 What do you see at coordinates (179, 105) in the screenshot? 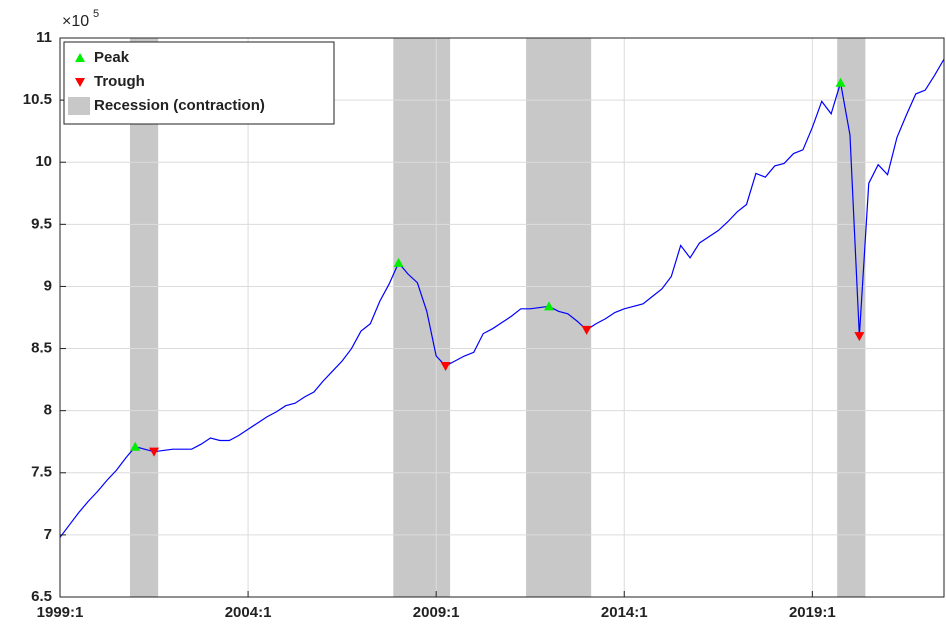
I see `legend-label: Recession (contraction)` at bounding box center [179, 105].